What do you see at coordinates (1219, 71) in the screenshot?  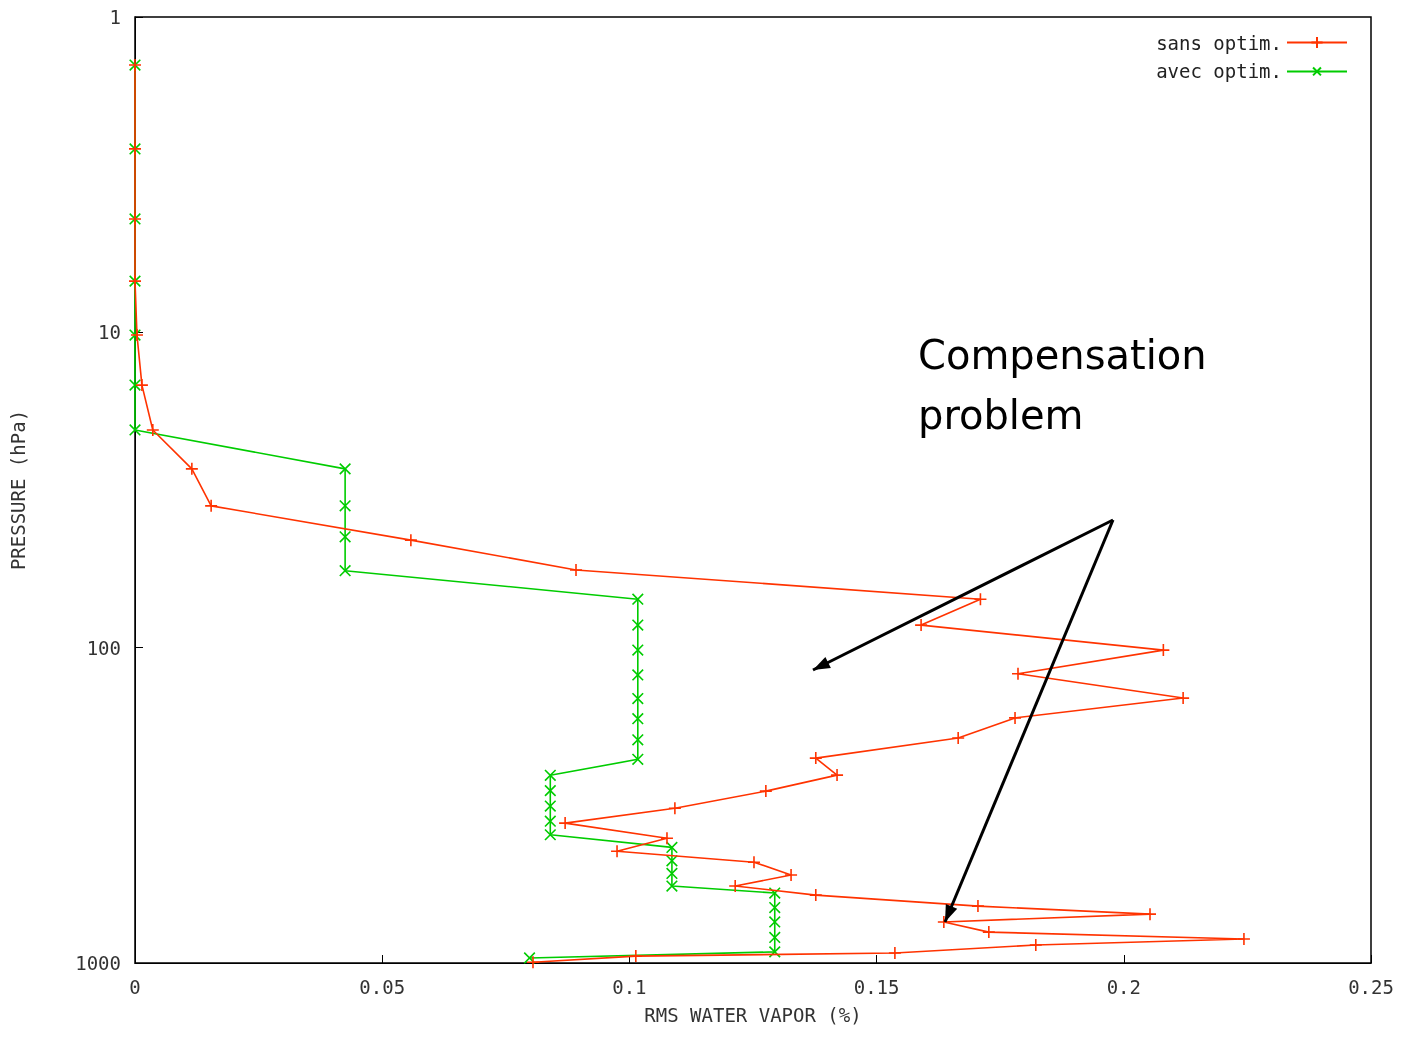 I see `legend-label: avec optim.` at bounding box center [1219, 71].